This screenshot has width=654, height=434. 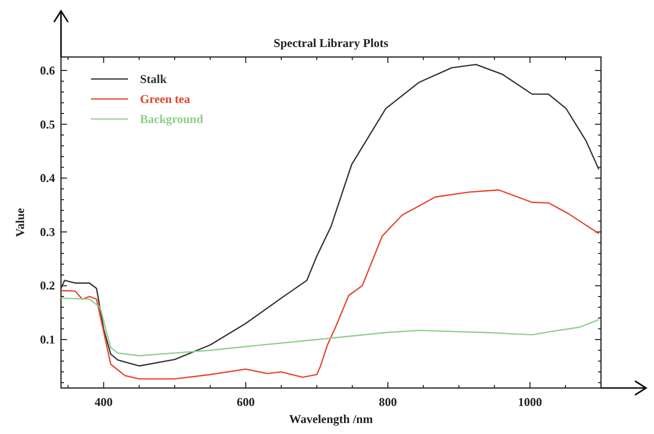 What do you see at coordinates (530, 402) in the screenshot?
I see `x-tick-label: 1000` at bounding box center [530, 402].